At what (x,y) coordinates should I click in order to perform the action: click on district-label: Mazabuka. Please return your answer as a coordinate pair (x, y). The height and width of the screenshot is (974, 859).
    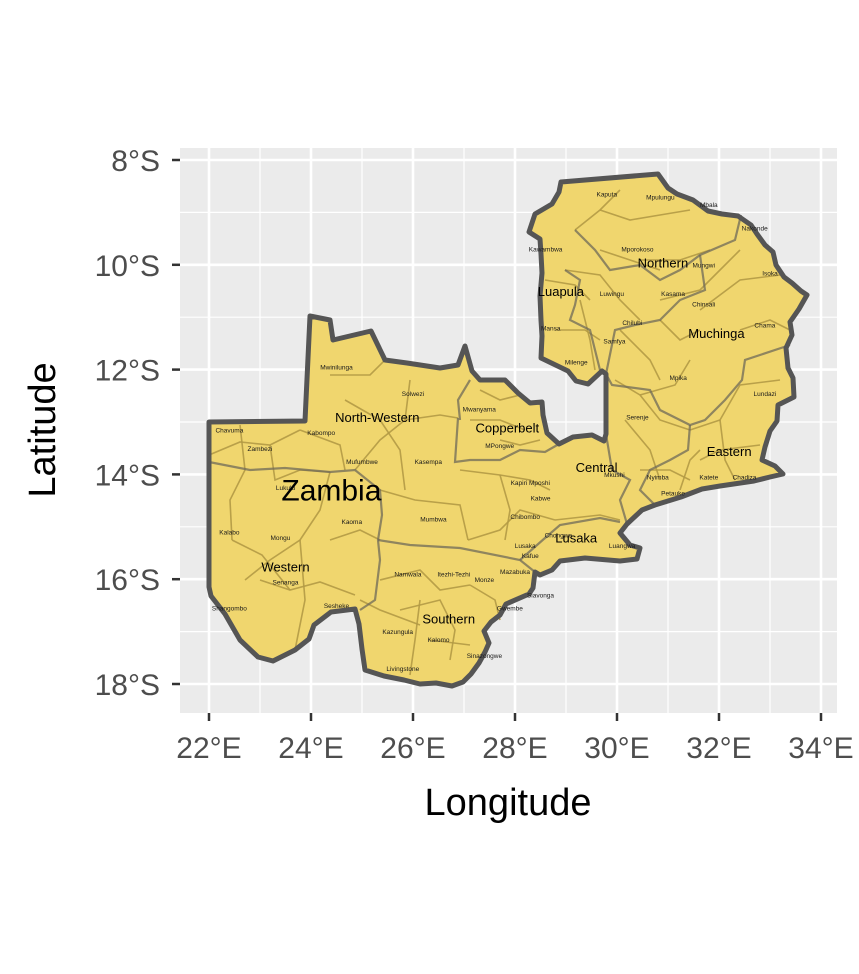
    Looking at the image, I should click on (515, 572).